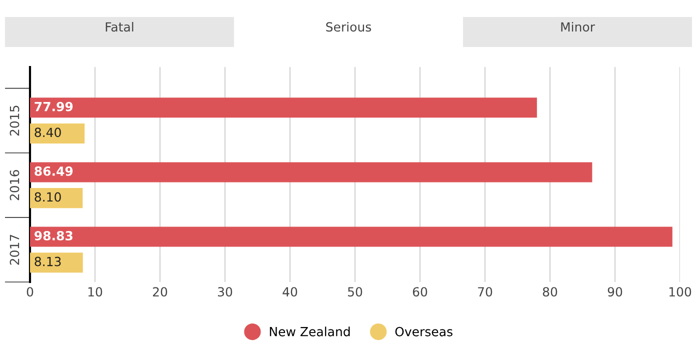  I want to click on data-label: 8.10, so click(47, 197).